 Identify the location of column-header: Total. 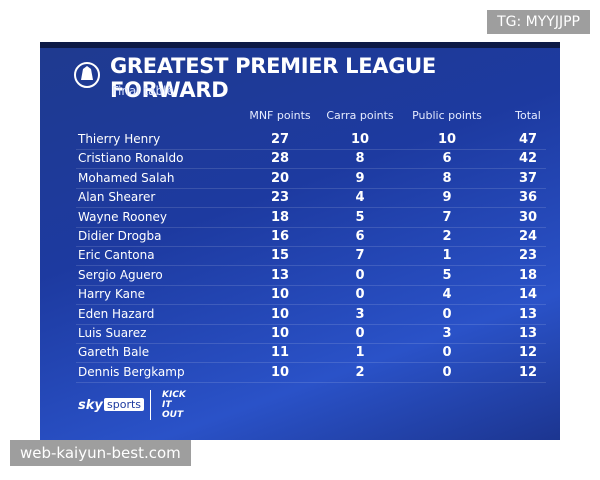
(528, 115).